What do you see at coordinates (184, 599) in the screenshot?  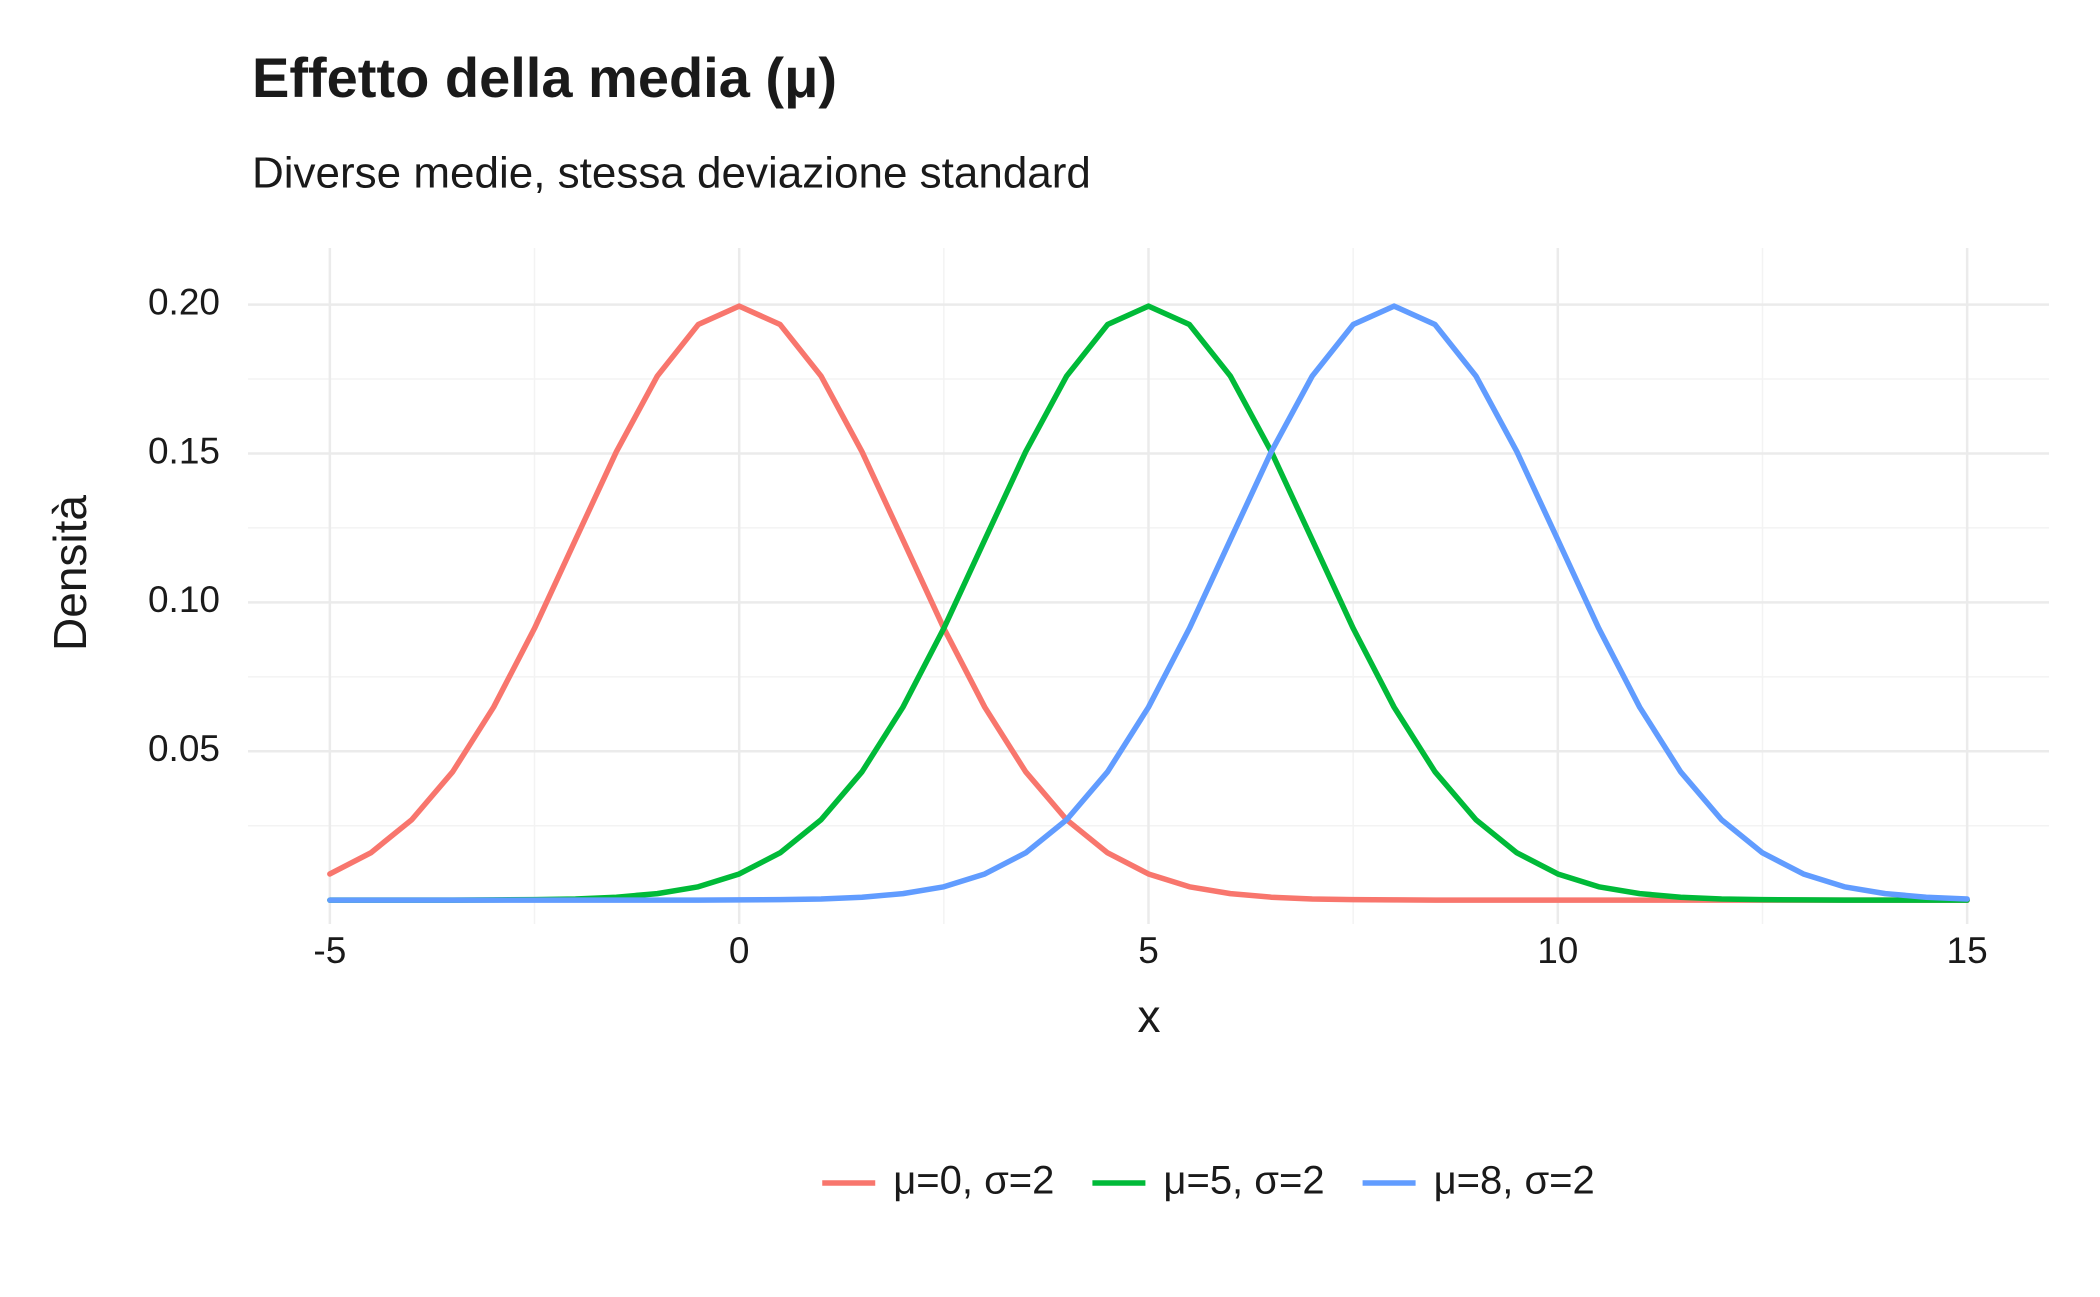 I see `y-tick-label: 0.10` at bounding box center [184, 599].